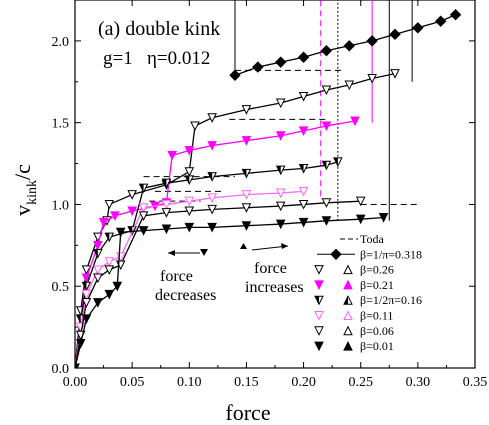 The width and height of the screenshot is (489, 425). What do you see at coordinates (353, 316) in the screenshot?
I see `legend-item: β=0.11` at bounding box center [353, 316].